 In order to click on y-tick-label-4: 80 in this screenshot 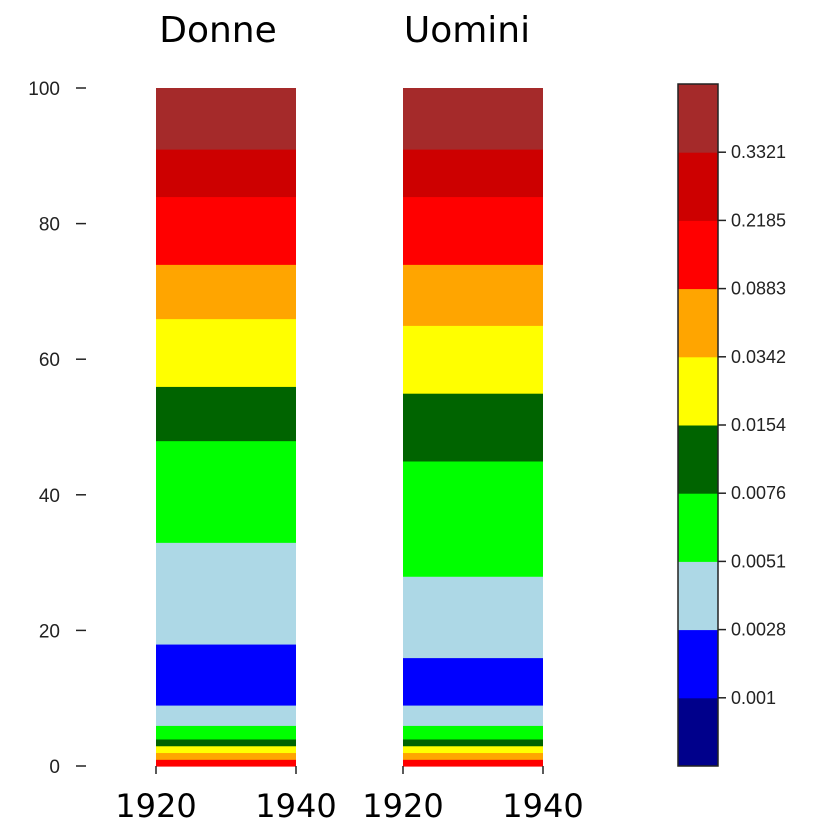, I will do `click(49, 225)`.